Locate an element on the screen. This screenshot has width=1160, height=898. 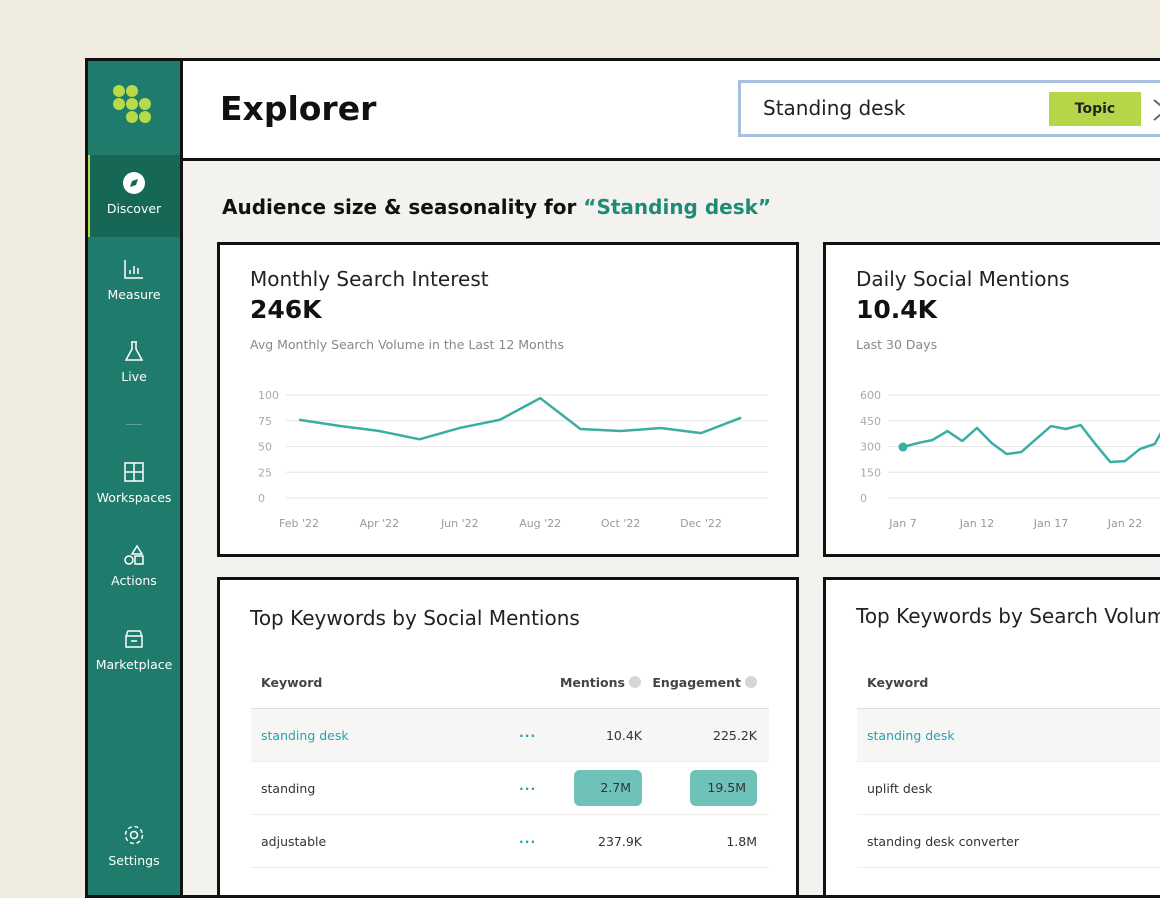
nav-label: Workspaces is located at coordinates (134, 497).